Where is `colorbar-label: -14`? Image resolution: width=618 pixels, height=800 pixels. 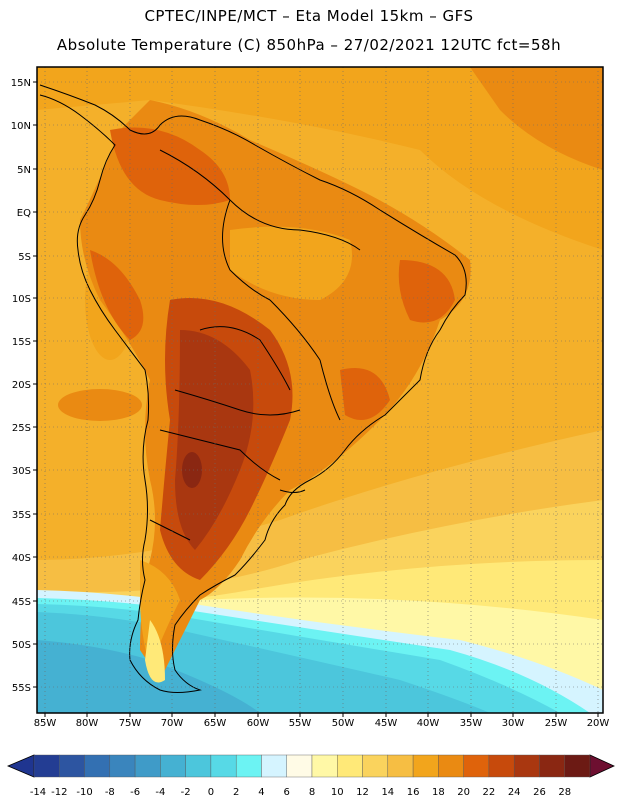 colorbar-label: -14 is located at coordinates (38, 792).